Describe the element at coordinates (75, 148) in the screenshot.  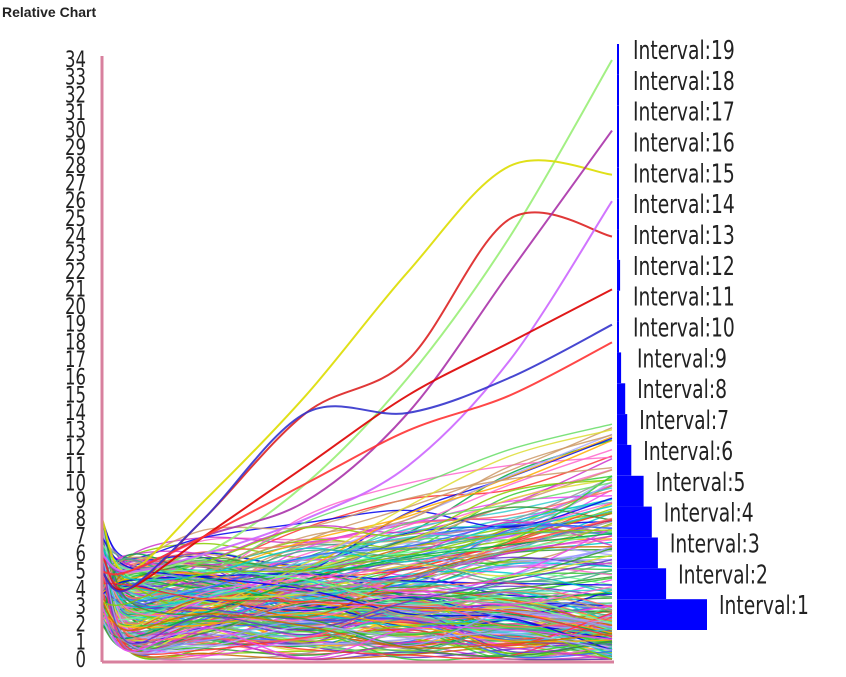
I see `y-tick-label: 29` at that location.